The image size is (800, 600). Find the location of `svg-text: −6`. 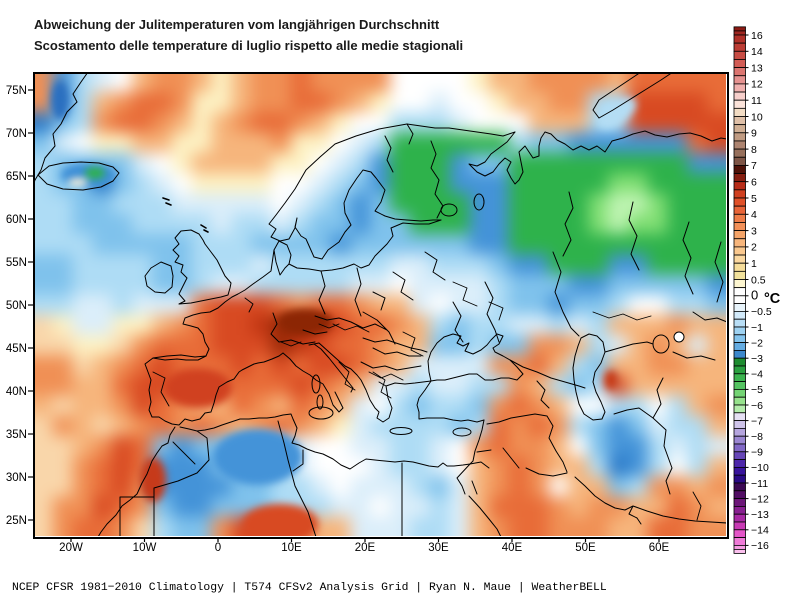

svg-text: −6 is located at coordinates (757, 406).